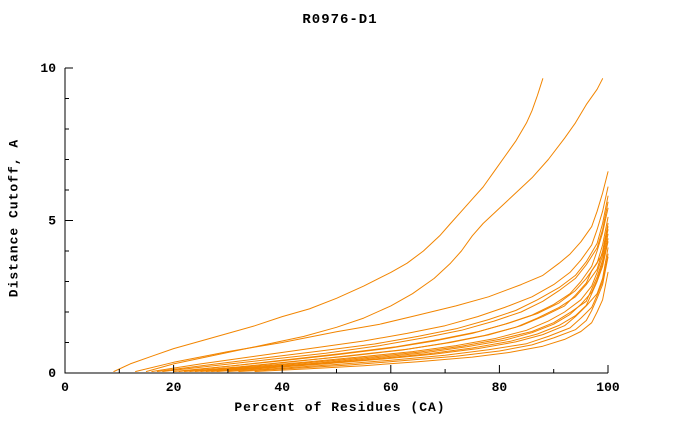 The width and height of the screenshot is (680, 440). Describe the element at coordinates (340, 20) in the screenshot. I see `chart-title: R0976-D1` at that location.